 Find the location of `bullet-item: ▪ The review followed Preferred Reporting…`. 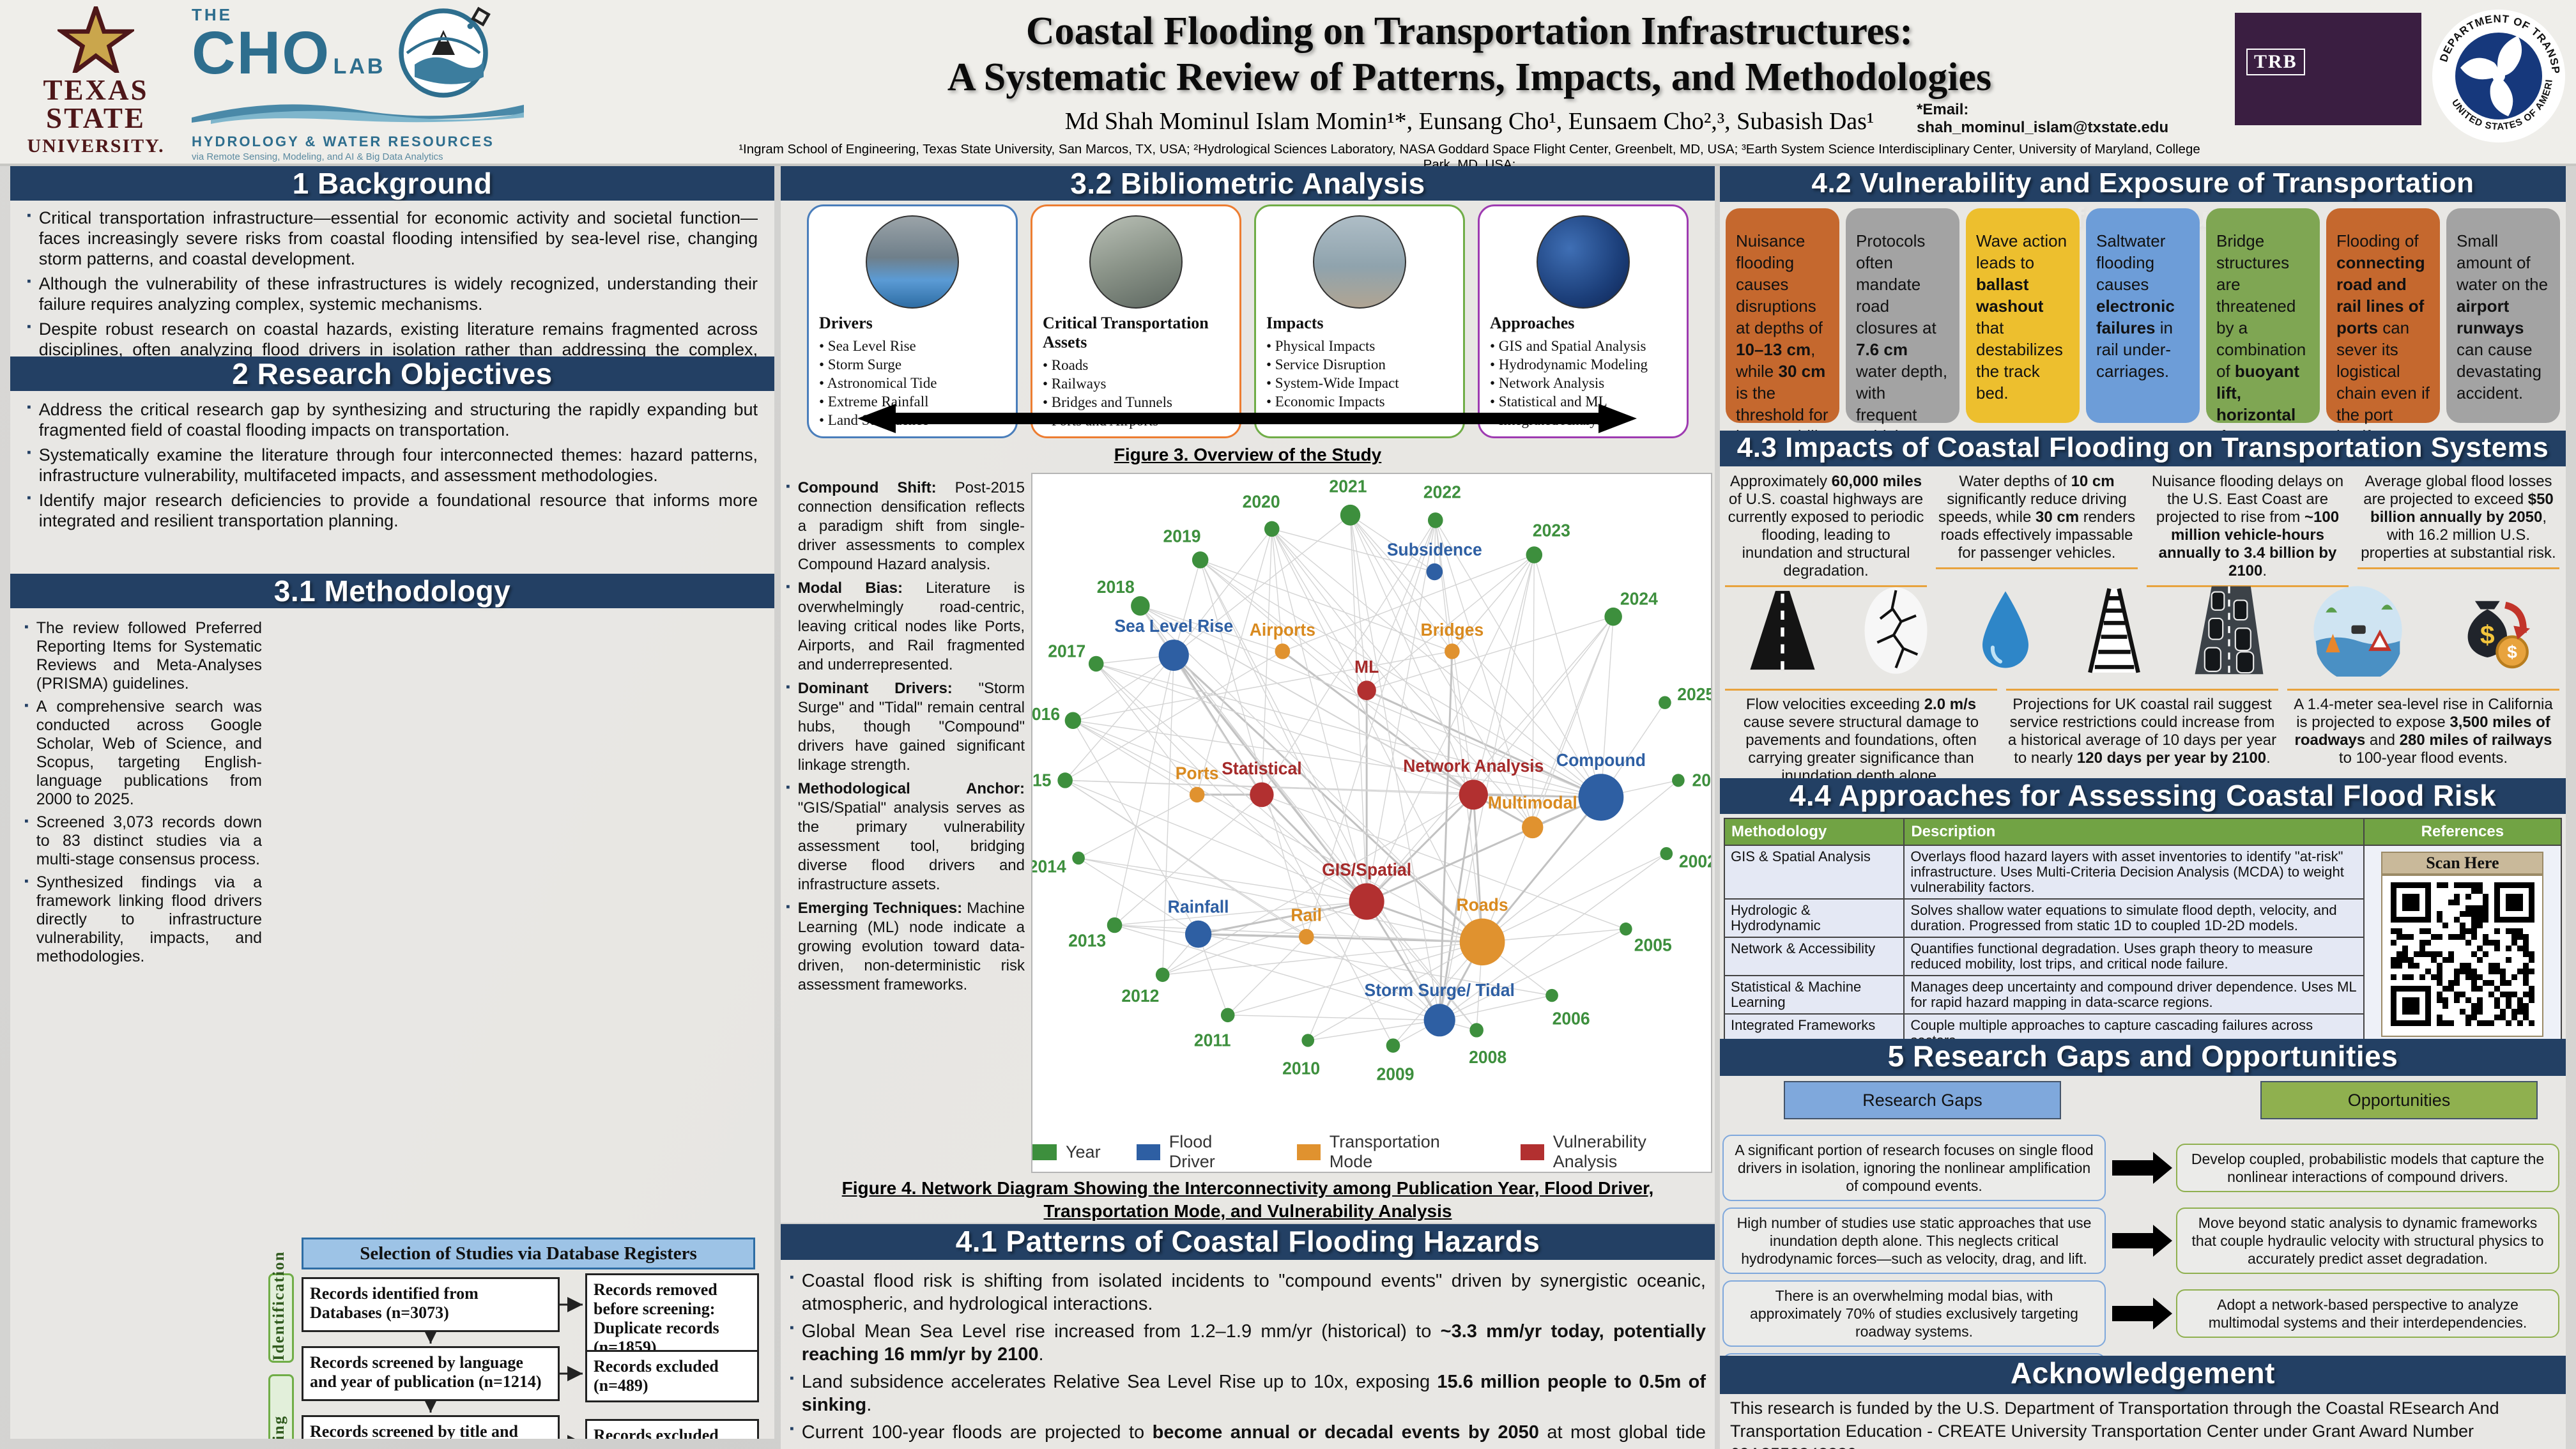

bullet-item: ▪ The review followed Preferred Reporting… is located at coordinates (143, 656).